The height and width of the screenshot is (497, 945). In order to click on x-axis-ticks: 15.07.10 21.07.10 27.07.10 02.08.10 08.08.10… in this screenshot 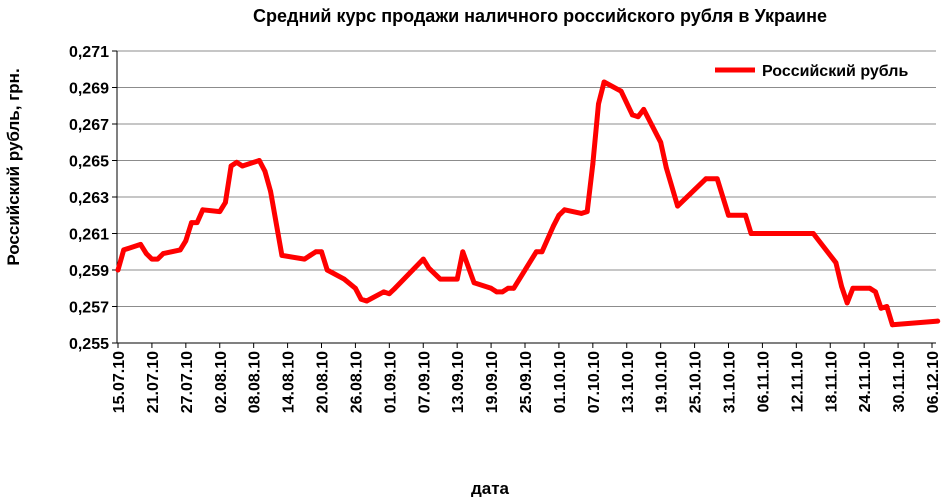, I will do `click(526, 378)`.